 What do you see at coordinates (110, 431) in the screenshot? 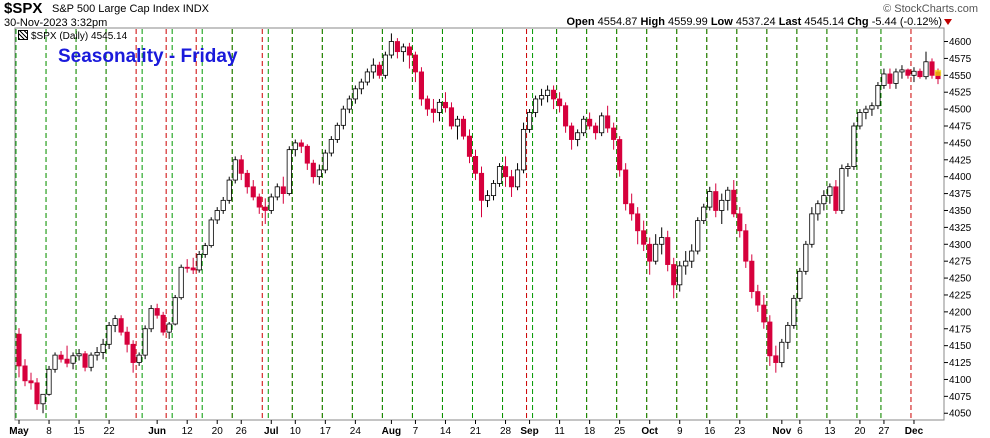
I see `x-tick-label: 22` at bounding box center [110, 431].